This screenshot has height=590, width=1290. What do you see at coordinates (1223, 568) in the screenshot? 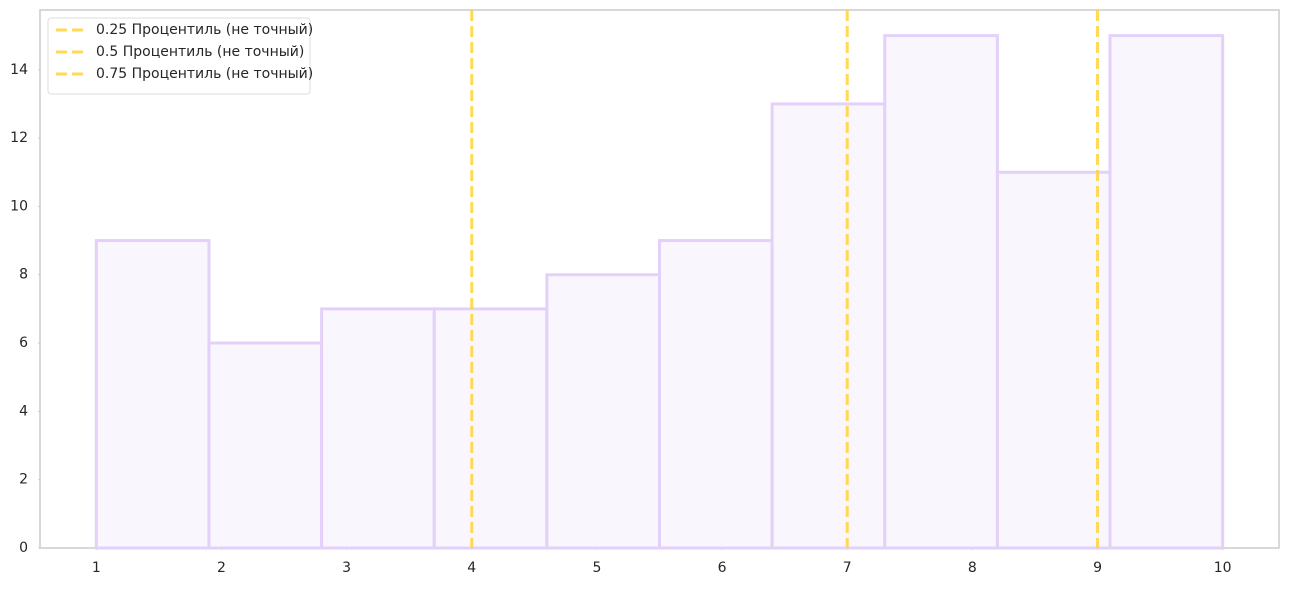
I see `x-tick-label: 10` at bounding box center [1223, 568].